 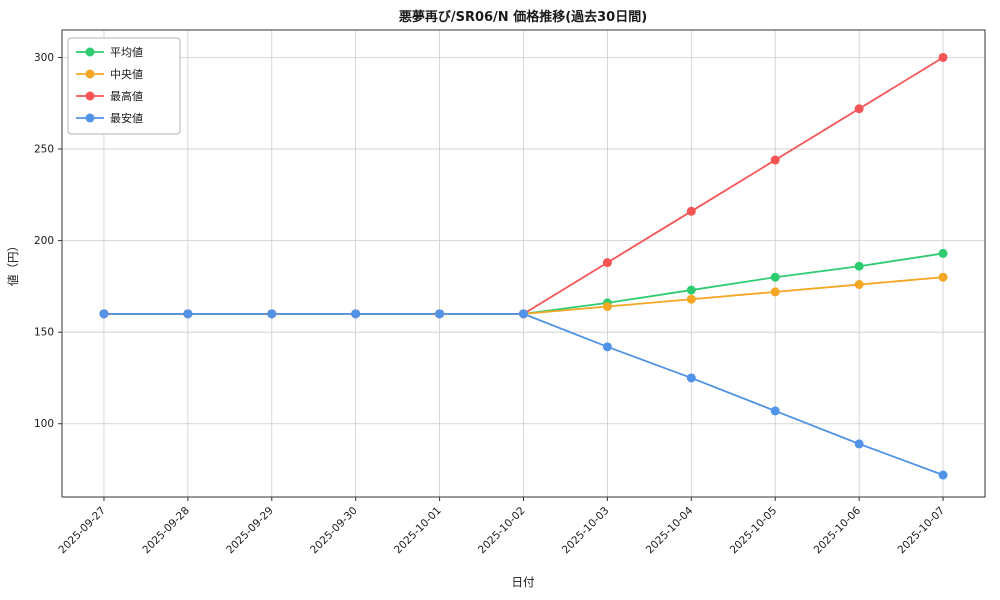 What do you see at coordinates (44, 424) in the screenshot?
I see `y-tick-label: 100` at bounding box center [44, 424].